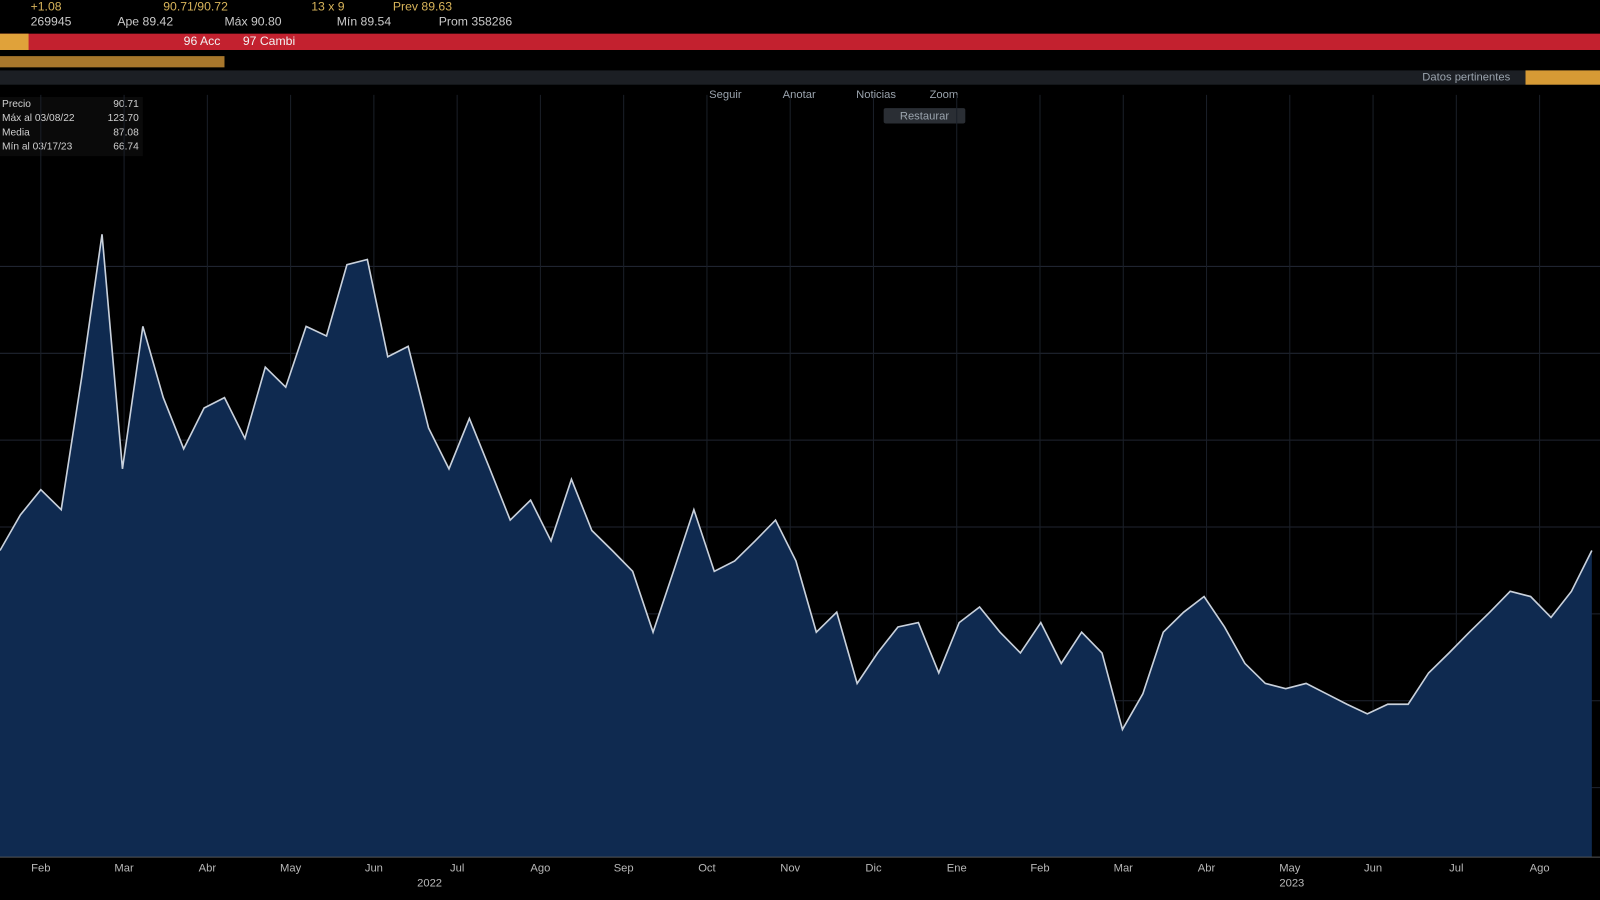 The width and height of the screenshot is (1600, 900). What do you see at coordinates (16, 104) in the screenshot?
I see `legend-label: Precio` at bounding box center [16, 104].